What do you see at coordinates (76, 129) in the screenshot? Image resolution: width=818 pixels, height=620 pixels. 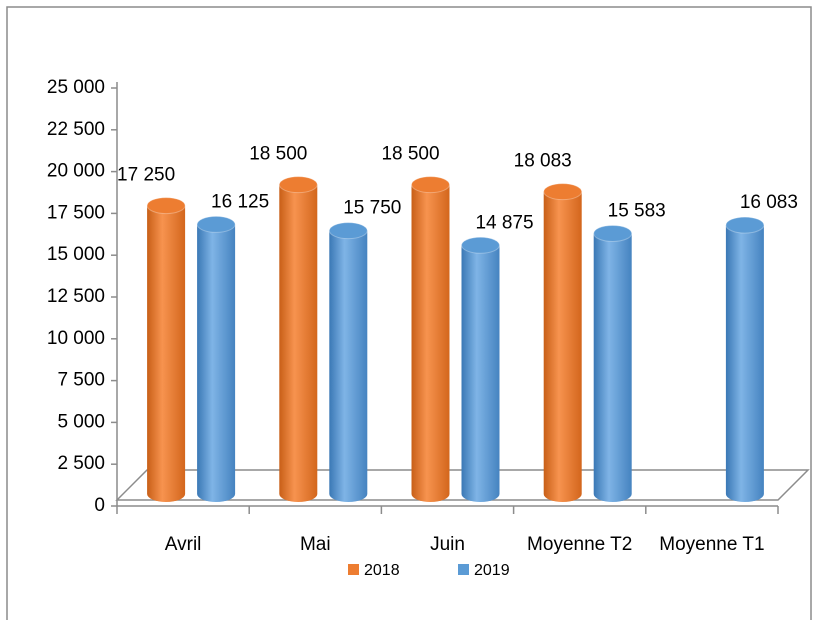 I see `y-tick-label: 22 500` at bounding box center [76, 129].